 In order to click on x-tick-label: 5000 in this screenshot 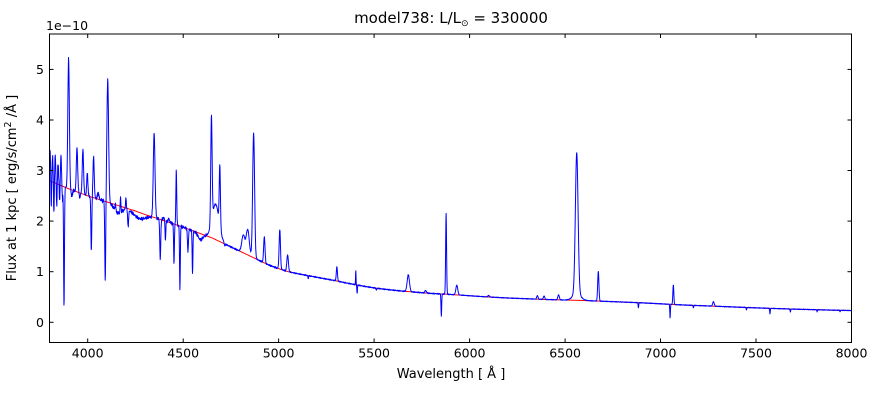, I will do `click(279, 353)`.